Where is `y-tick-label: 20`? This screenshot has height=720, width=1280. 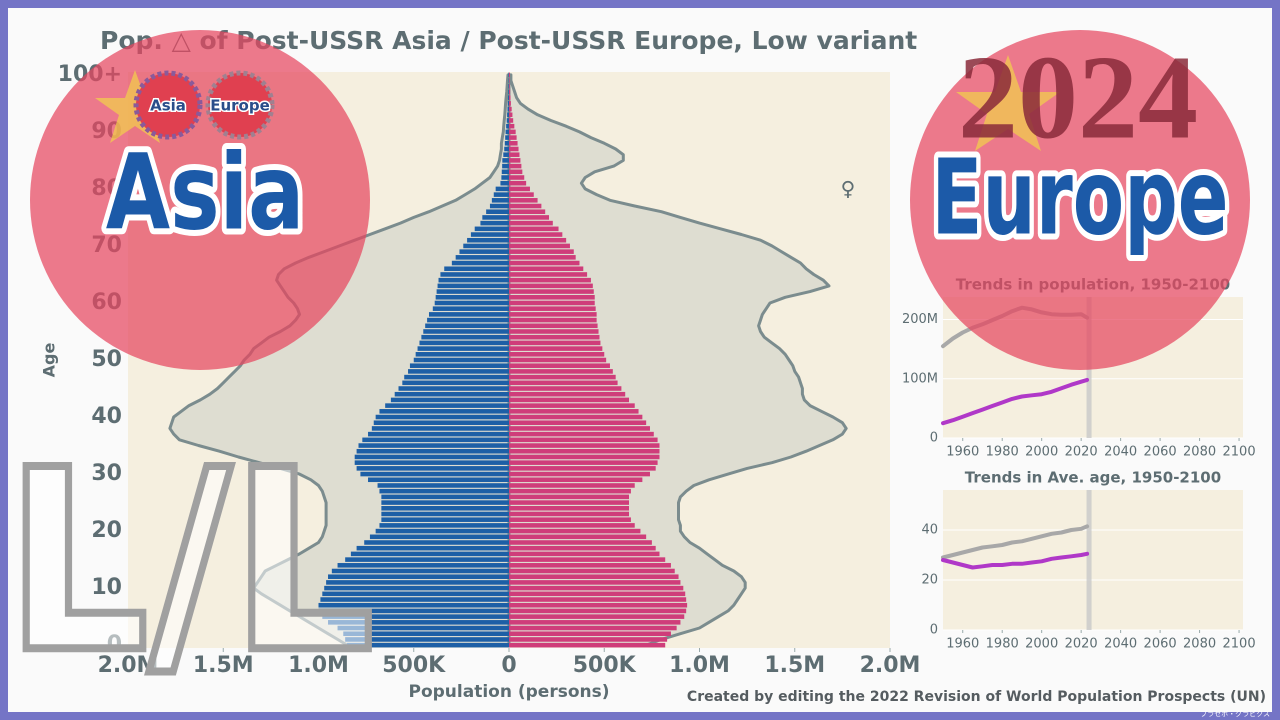
y-tick-label: 20 is located at coordinates (929, 580).